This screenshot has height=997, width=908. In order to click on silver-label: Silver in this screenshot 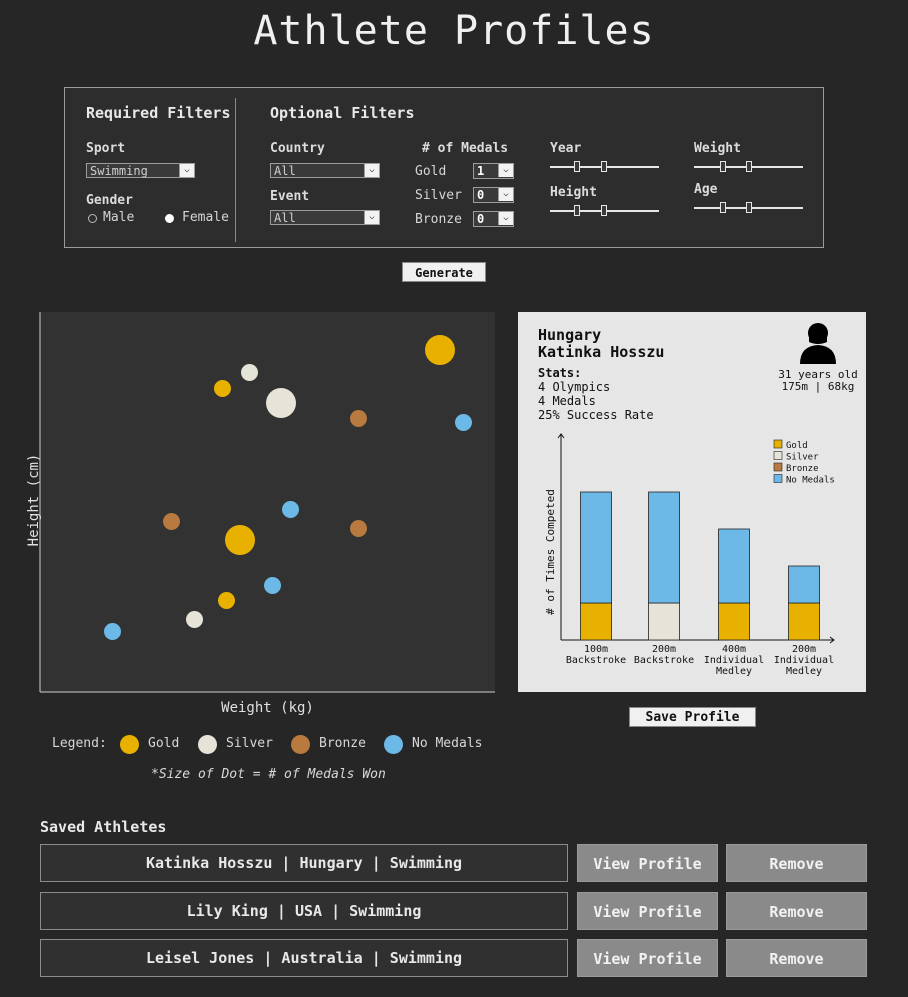, I will do `click(438, 195)`.